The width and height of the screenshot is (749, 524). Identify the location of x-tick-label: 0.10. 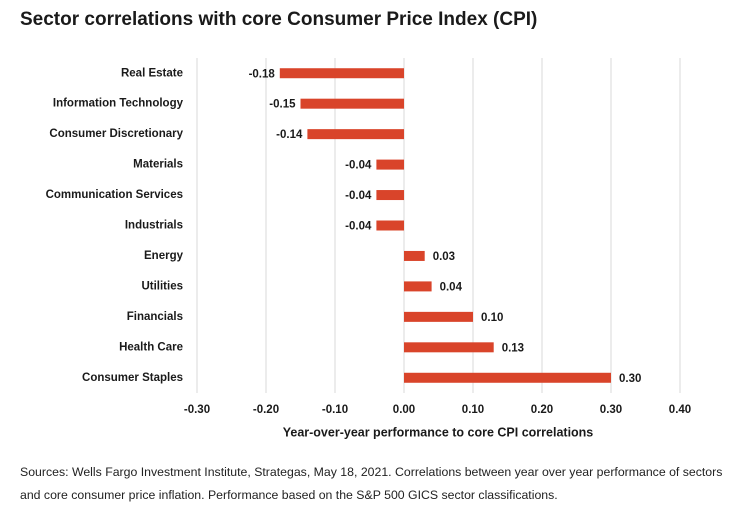
(473, 410).